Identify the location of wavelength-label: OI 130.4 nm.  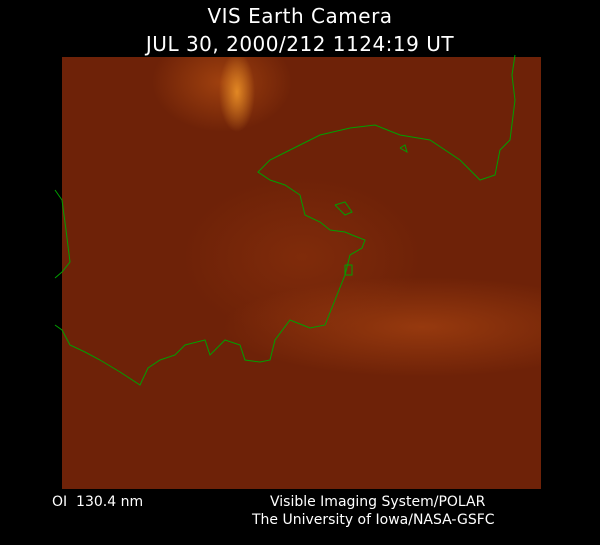
(98, 502).